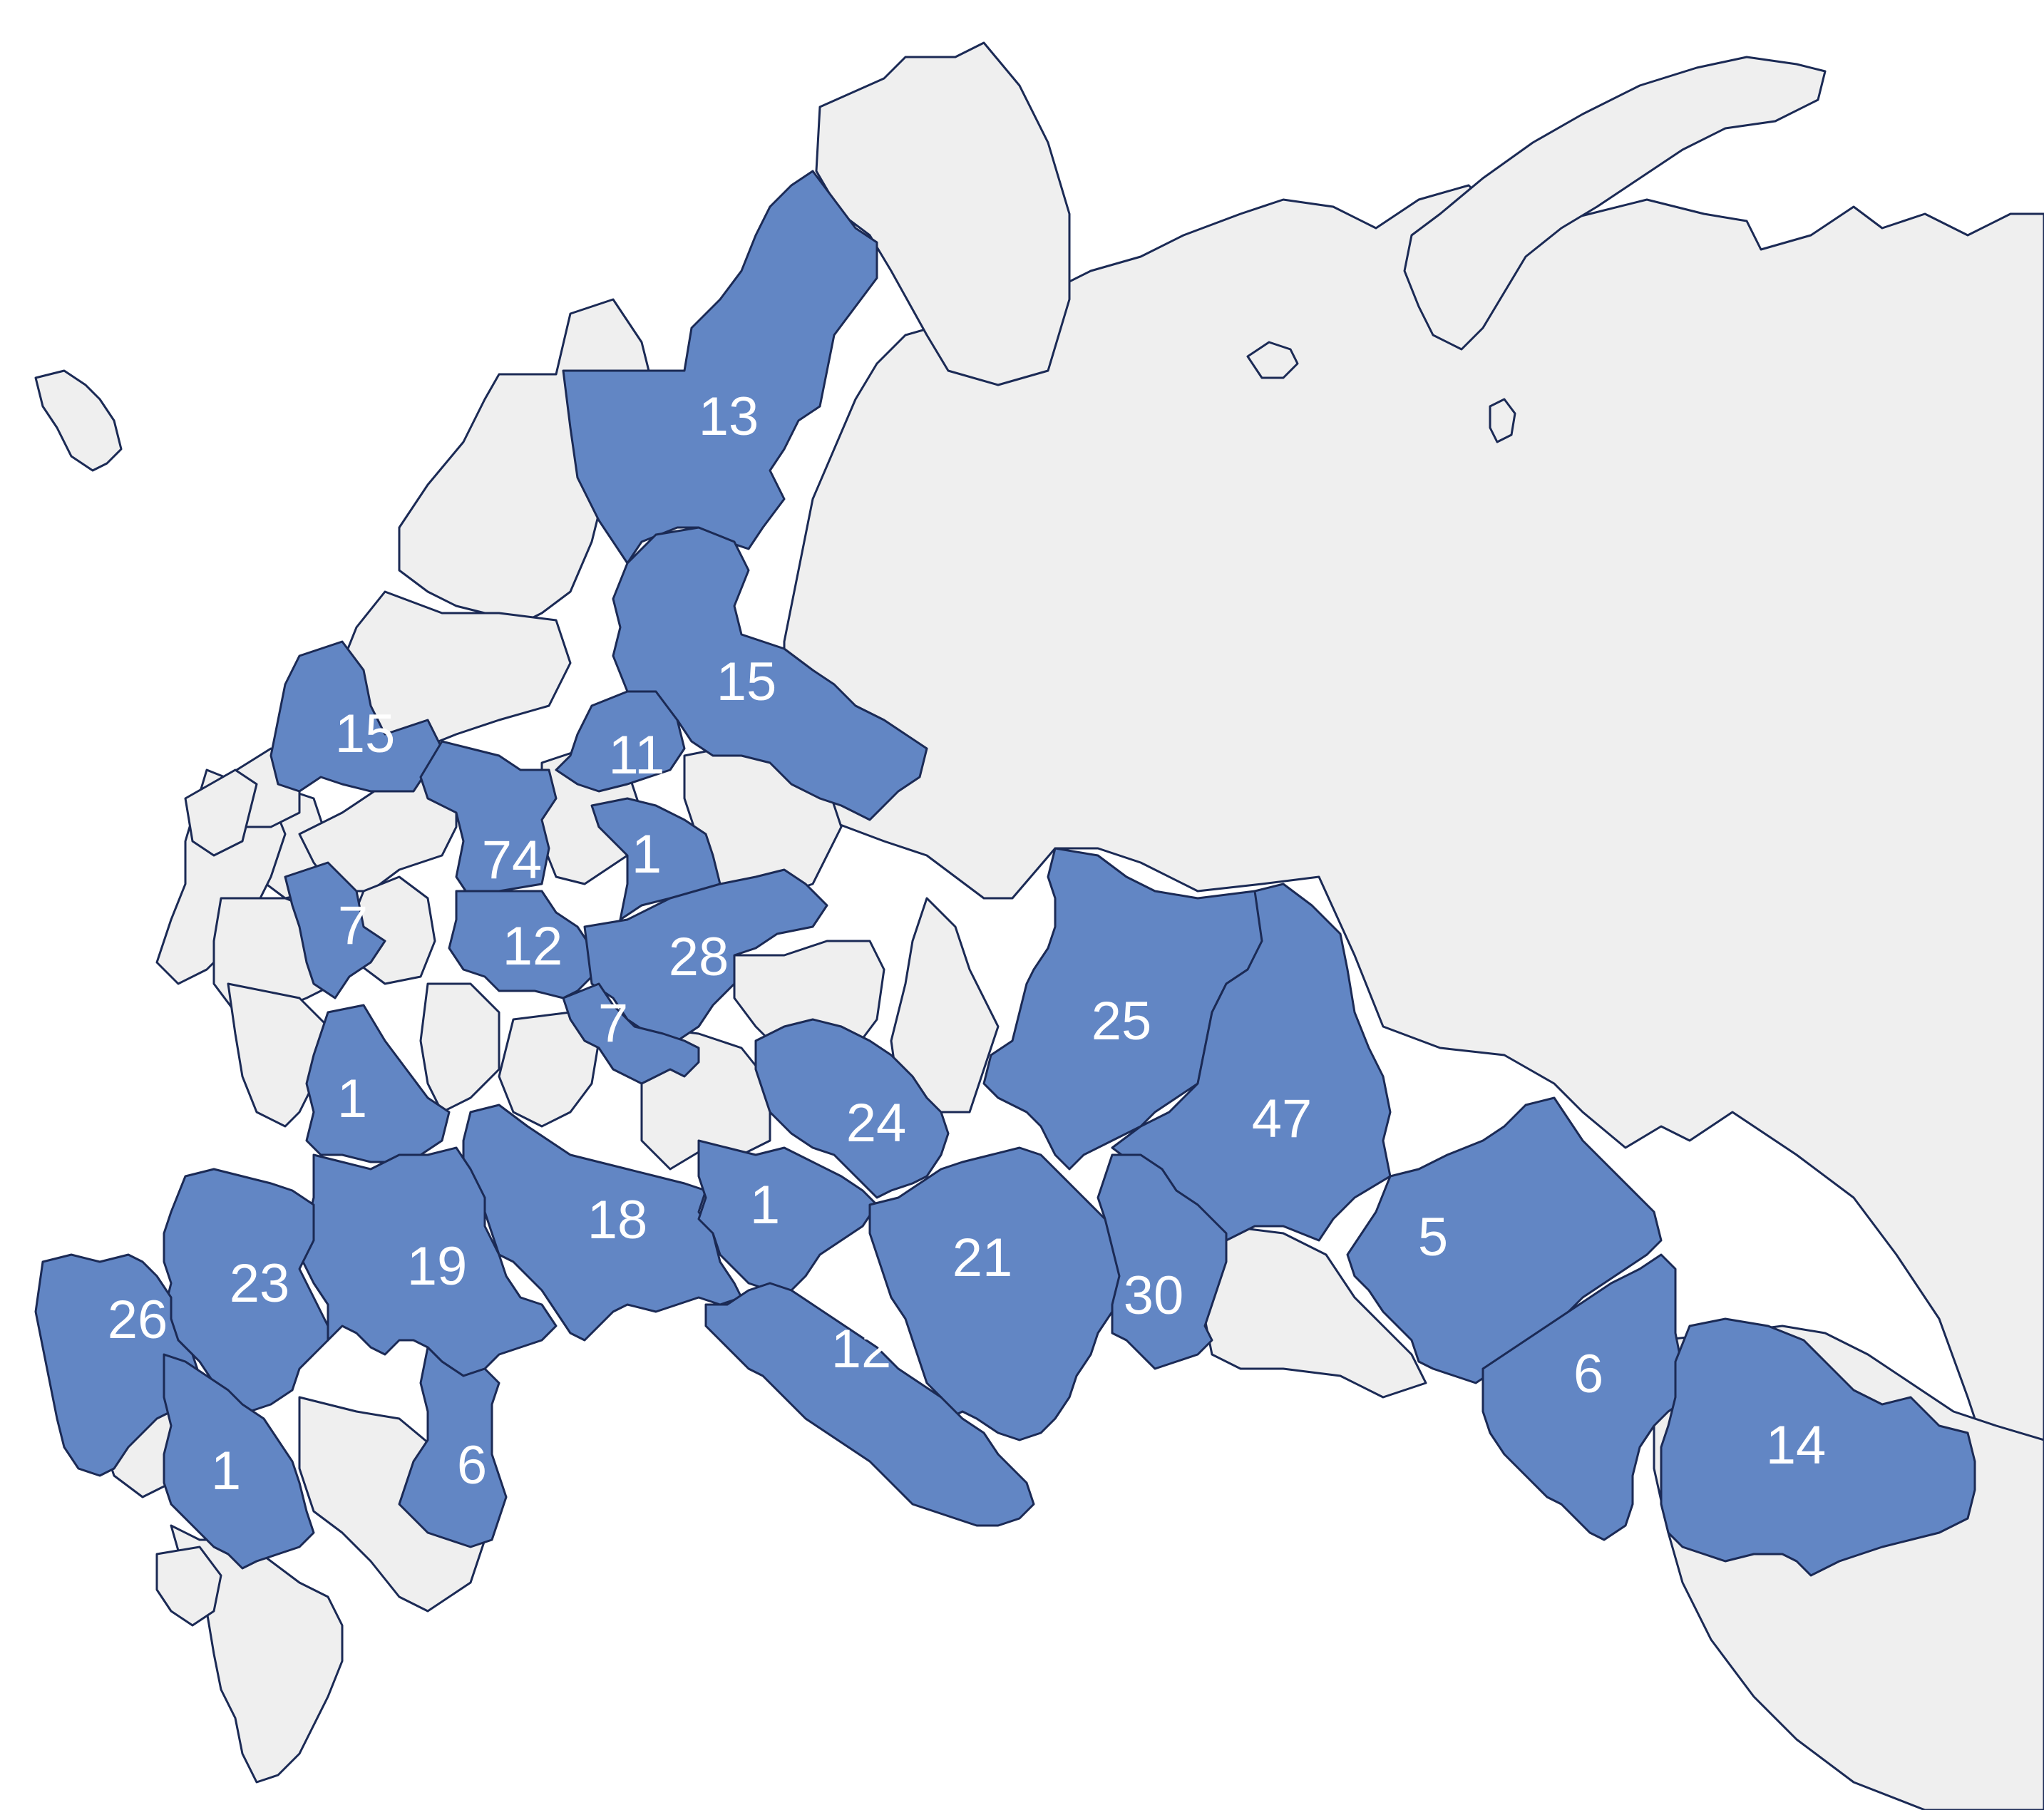 The height and width of the screenshot is (1810, 2044). Describe the element at coordinates (79, 420) in the screenshot. I see `region-island-west` at that location.